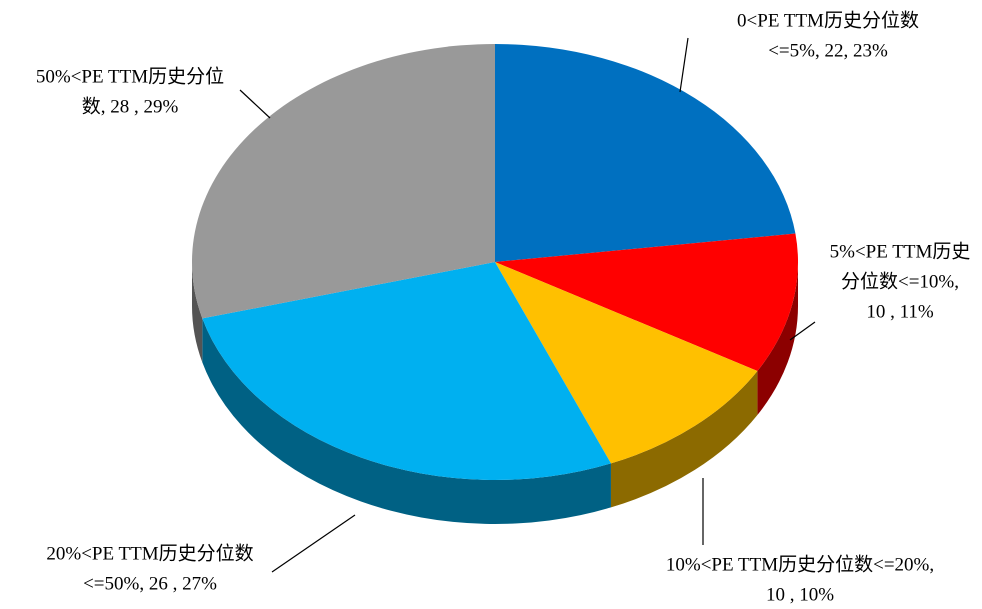  I want to click on data-label: 20%<PE TTM历史分位数, so click(149, 553).